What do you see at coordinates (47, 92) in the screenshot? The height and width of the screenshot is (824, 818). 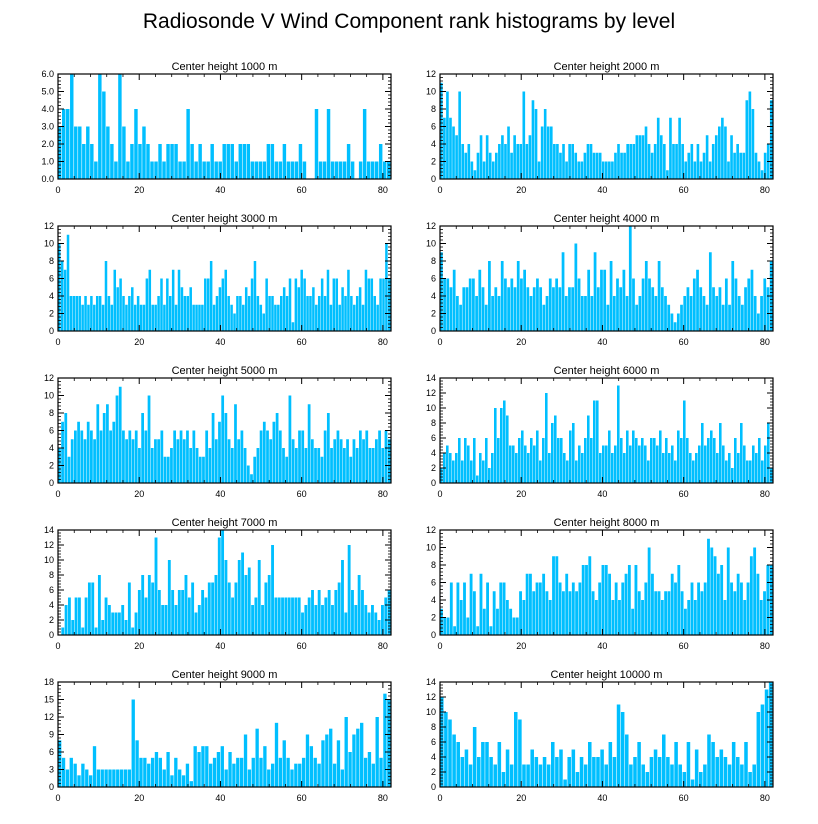 I see `y-tick-label: 5.0` at bounding box center [47, 92].